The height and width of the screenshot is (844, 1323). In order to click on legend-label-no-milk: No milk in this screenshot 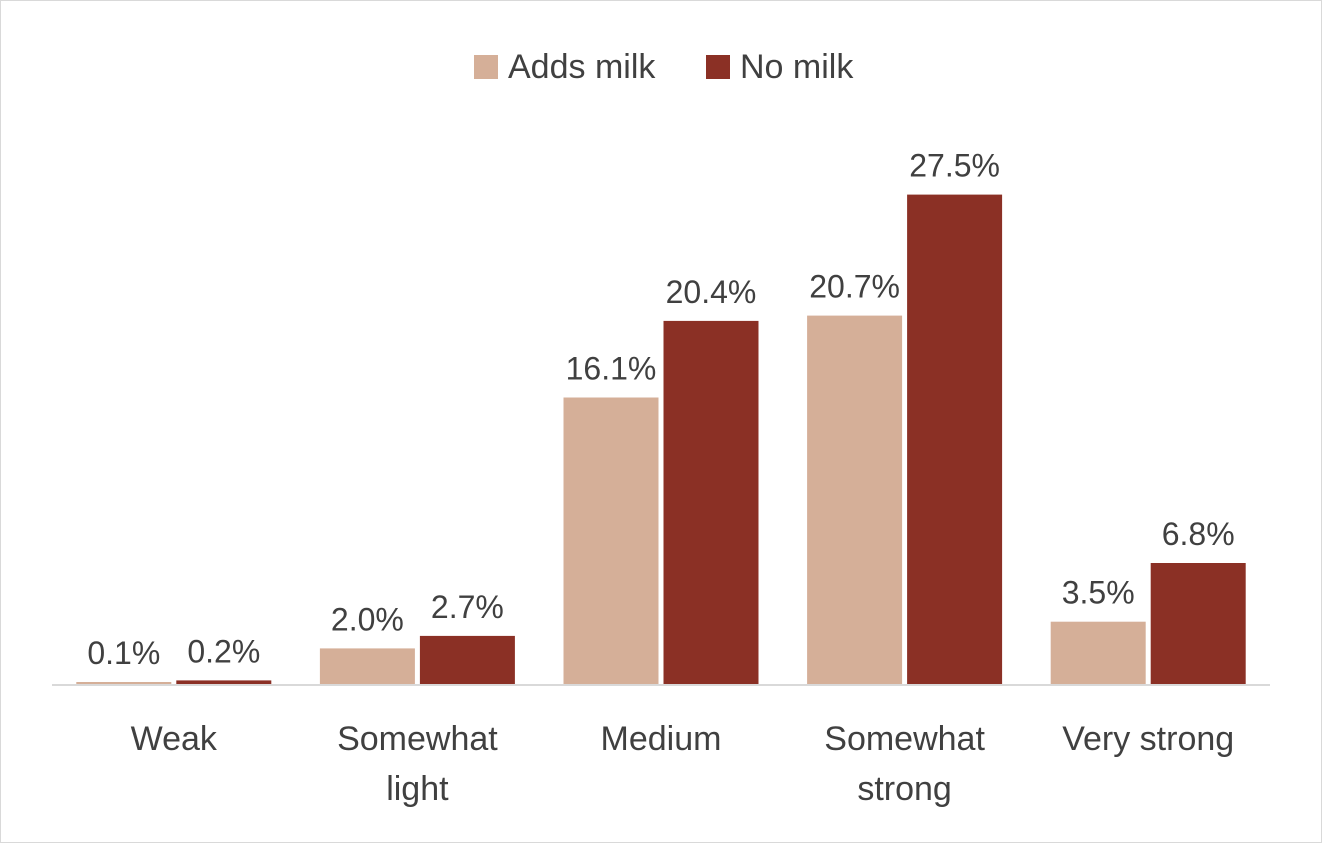, I will do `click(797, 67)`.